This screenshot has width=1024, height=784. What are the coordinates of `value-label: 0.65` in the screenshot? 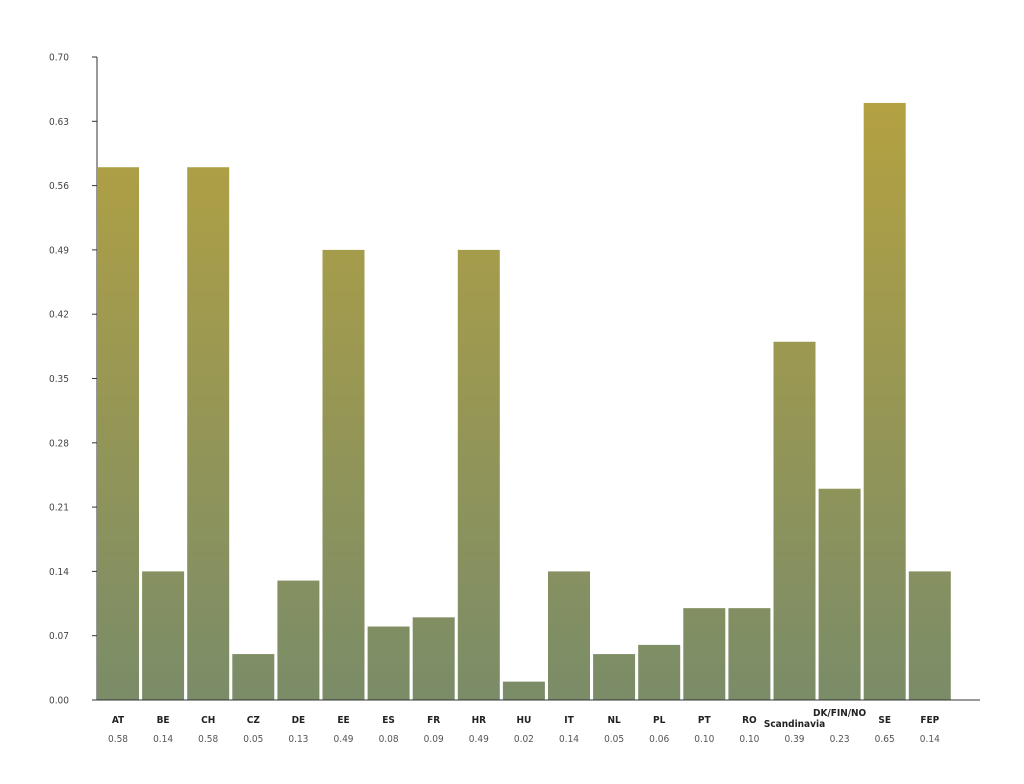 It's located at (885, 739).